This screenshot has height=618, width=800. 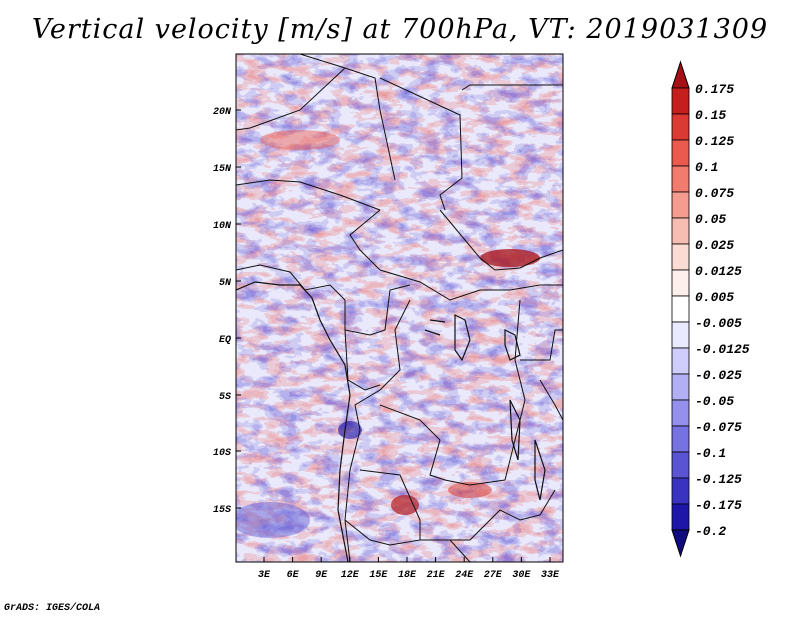 What do you see at coordinates (222, 453) in the screenshot?
I see `lat-label: 10S` at bounding box center [222, 453].